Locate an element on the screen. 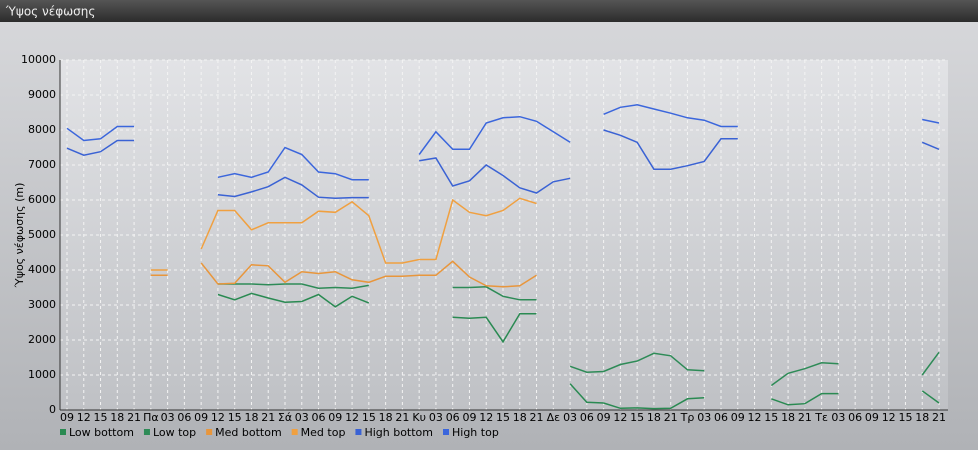  y-tick-label: 1000 is located at coordinates (42, 374).